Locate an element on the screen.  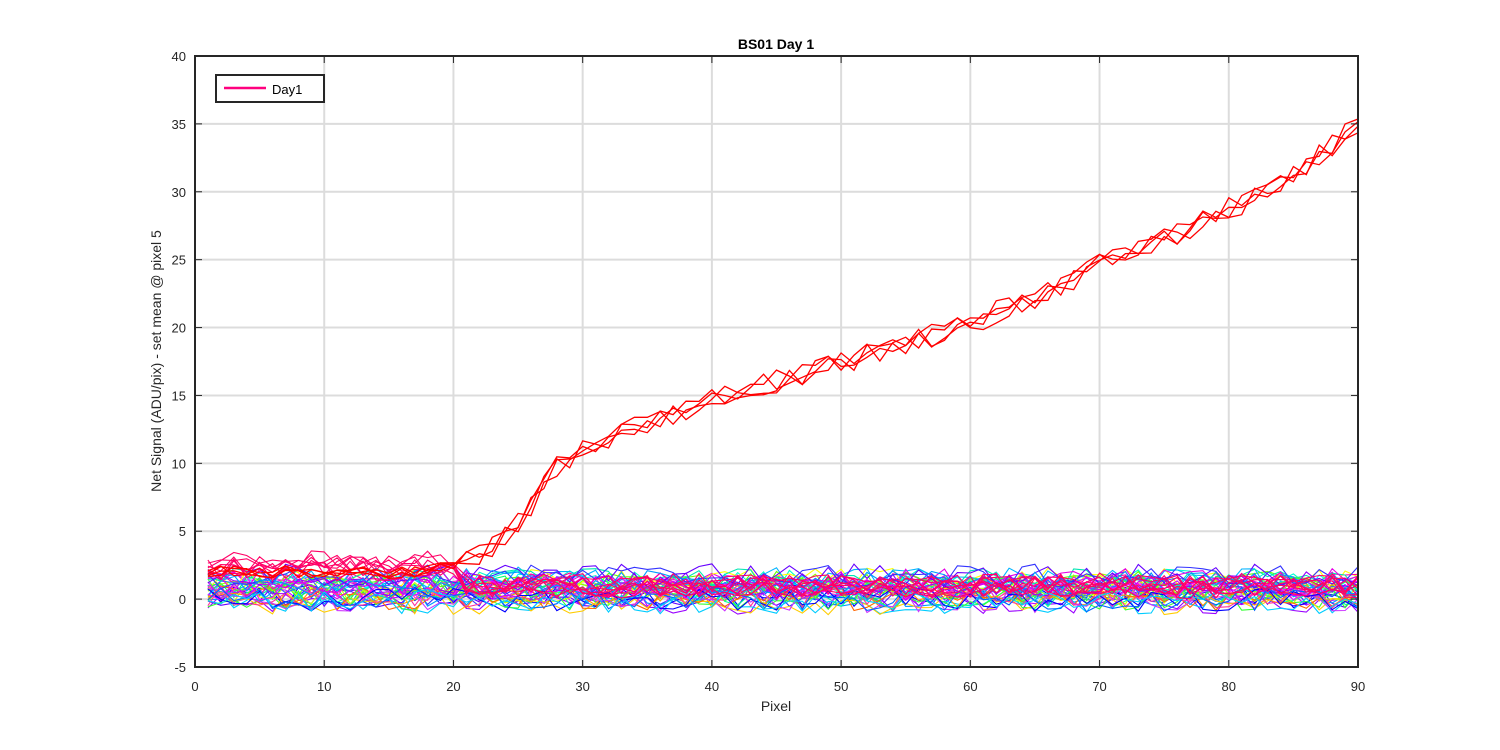
y-tick-label: 15 is located at coordinates (179, 395).